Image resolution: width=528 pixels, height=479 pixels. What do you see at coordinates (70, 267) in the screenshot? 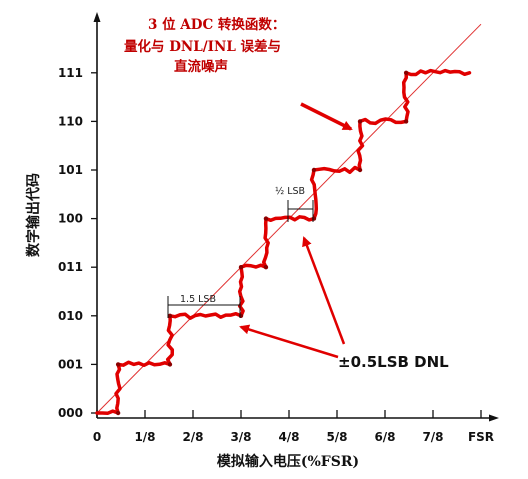
I see `y-tick-label: 011` at bounding box center [70, 267].